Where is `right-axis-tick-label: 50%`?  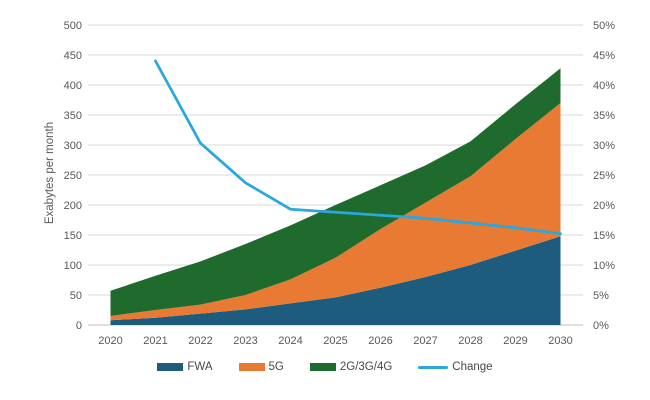 right-axis-tick-label: 50% is located at coordinates (604, 26).